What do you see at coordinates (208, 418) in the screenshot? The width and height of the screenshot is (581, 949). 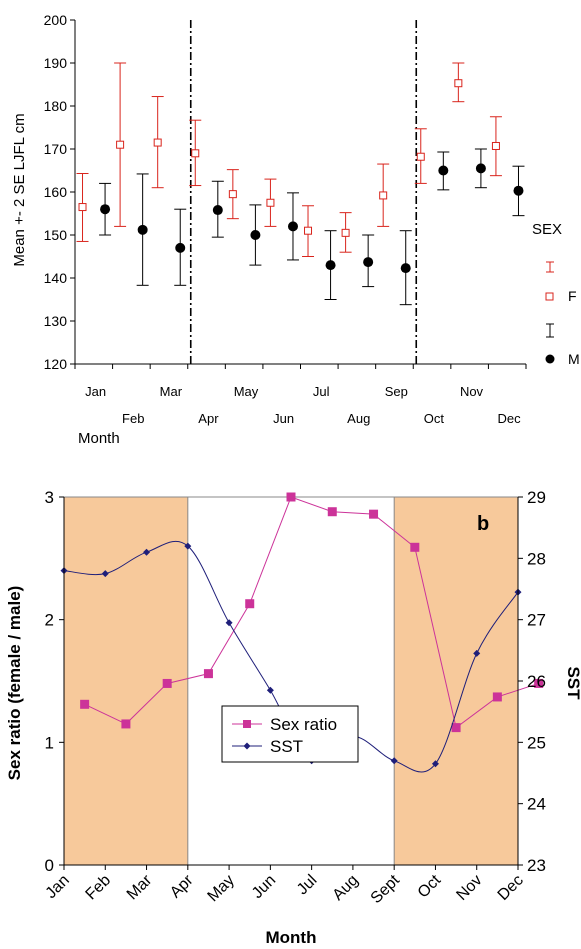 I see `x-tick-label: Apr` at bounding box center [208, 418].